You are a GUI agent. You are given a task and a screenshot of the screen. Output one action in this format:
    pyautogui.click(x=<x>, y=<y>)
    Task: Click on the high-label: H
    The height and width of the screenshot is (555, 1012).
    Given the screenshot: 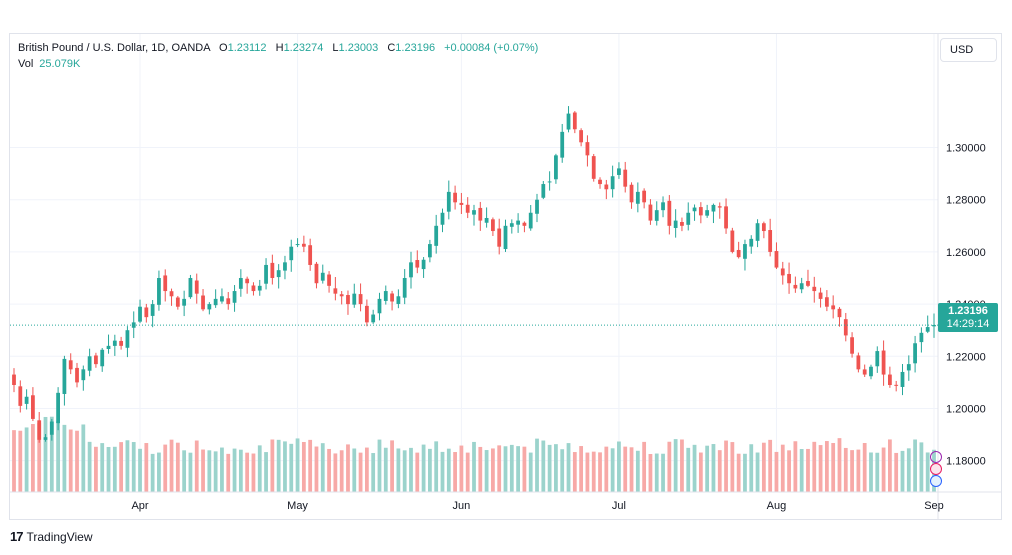 What is the action you would take?
    pyautogui.click(x=279, y=48)
    